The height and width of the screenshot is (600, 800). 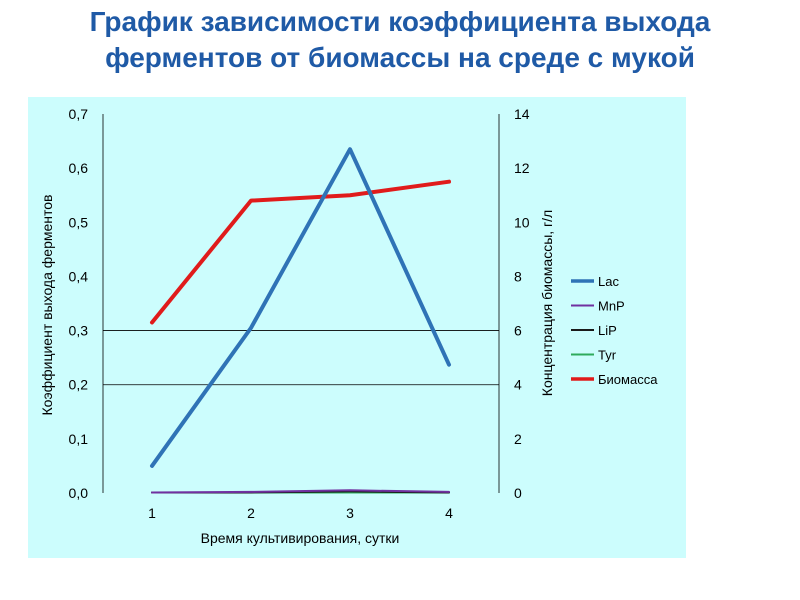 I want to click on y-axis-right-tick-label: 0, so click(x=518, y=493).